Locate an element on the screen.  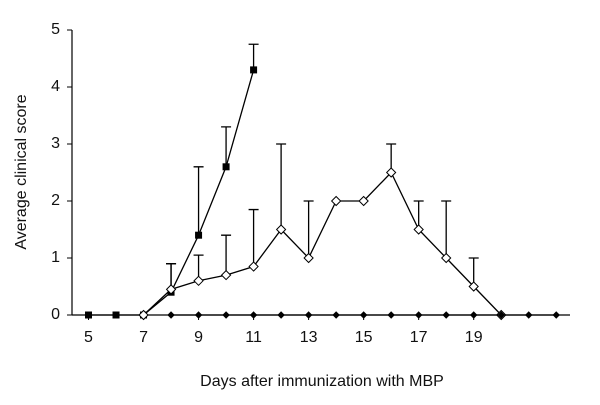
y-axis-title: Average clinical score is located at coordinates (21, 171).